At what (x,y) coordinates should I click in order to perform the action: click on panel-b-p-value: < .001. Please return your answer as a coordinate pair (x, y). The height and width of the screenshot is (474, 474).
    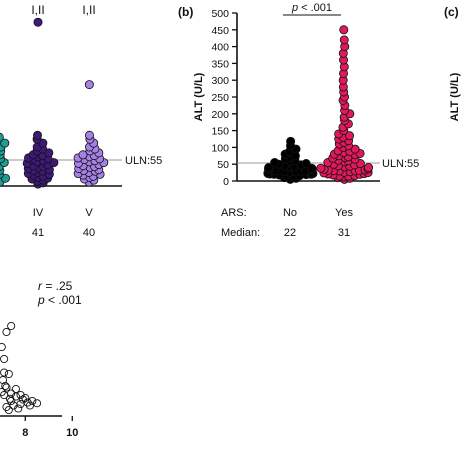
    Looking at the image, I should click on (315, 8).